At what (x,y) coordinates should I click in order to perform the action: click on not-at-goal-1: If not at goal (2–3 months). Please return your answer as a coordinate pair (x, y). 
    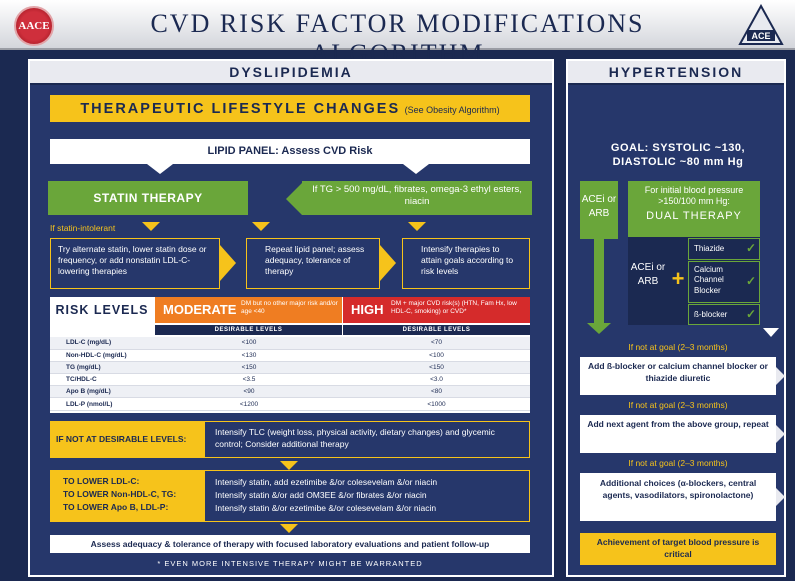
    Looking at the image, I should click on (678, 347).